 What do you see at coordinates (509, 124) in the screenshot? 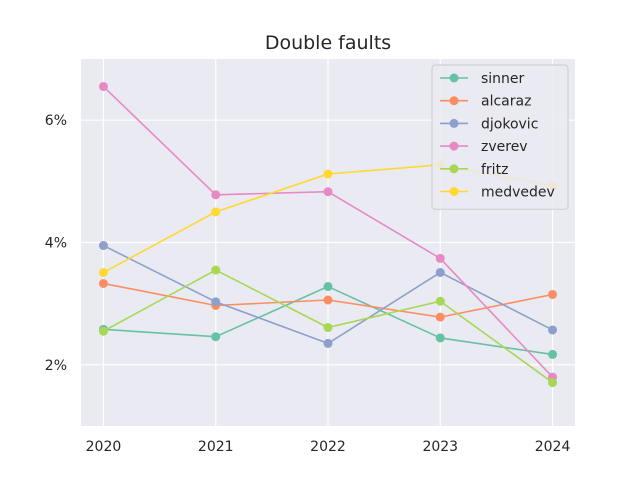
I see `legend-label: djokovic` at bounding box center [509, 124].